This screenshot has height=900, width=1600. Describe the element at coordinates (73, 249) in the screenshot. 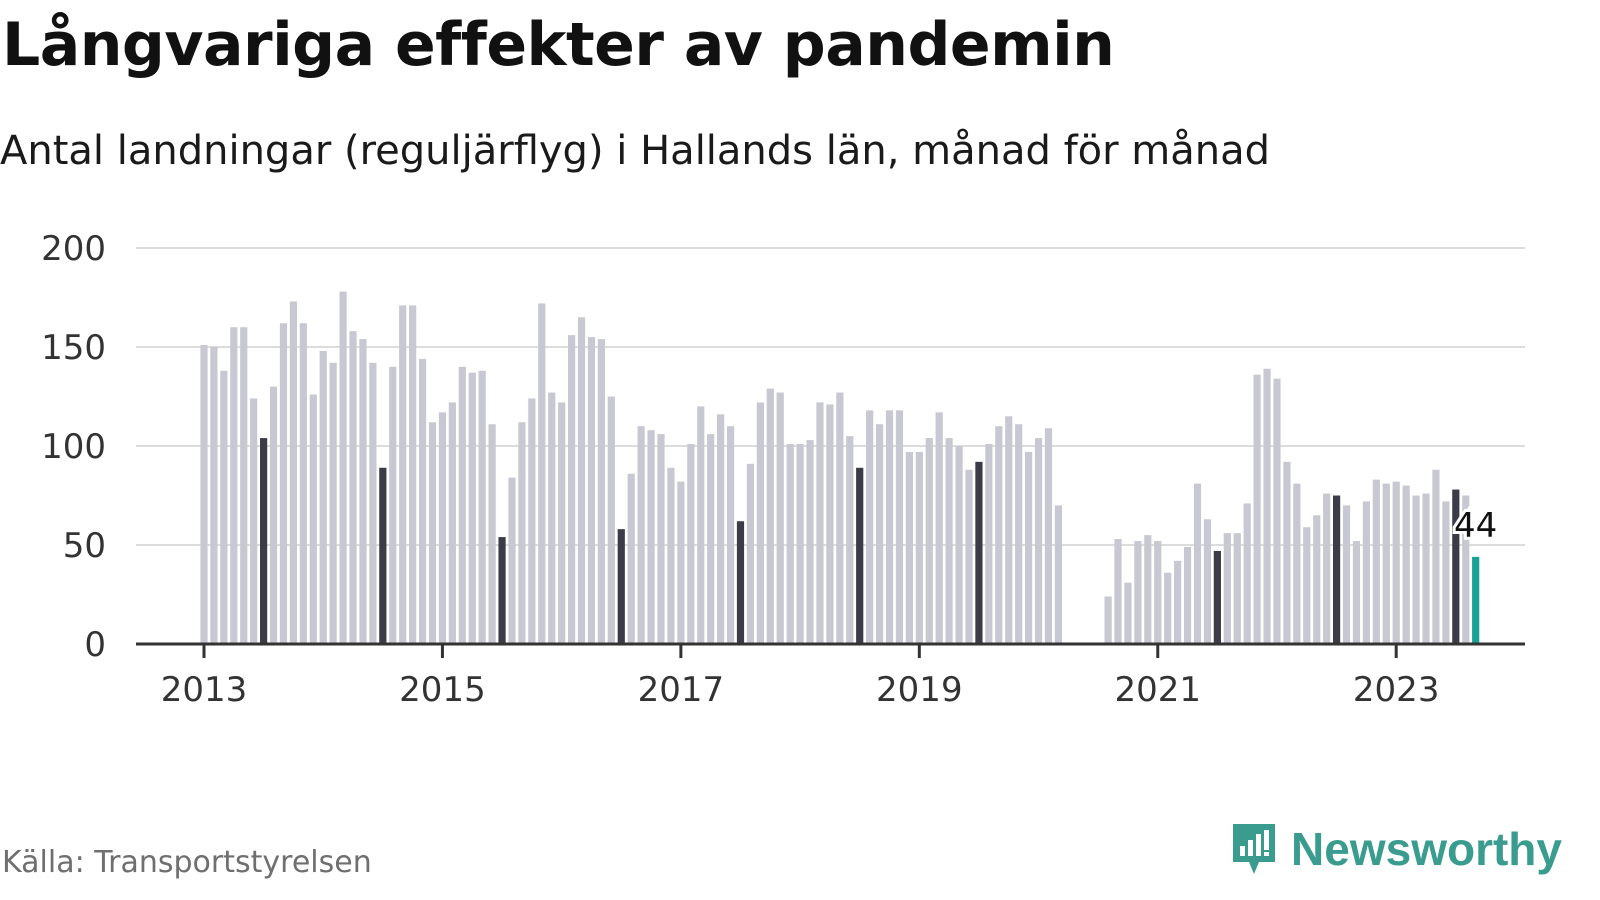

I see `y-tick-label: 200` at that location.